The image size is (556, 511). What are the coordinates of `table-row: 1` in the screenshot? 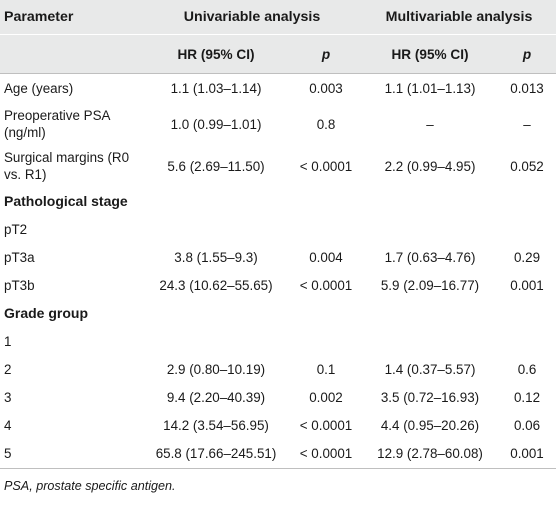 It's located at (278, 341).